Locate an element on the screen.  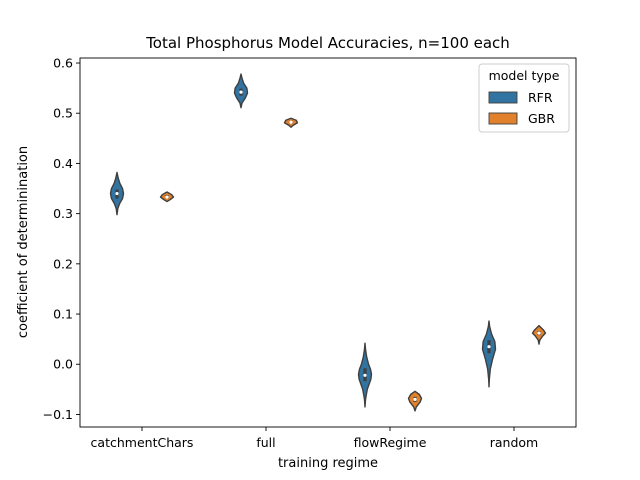
violin-gbr-full is located at coordinates (291, 122).